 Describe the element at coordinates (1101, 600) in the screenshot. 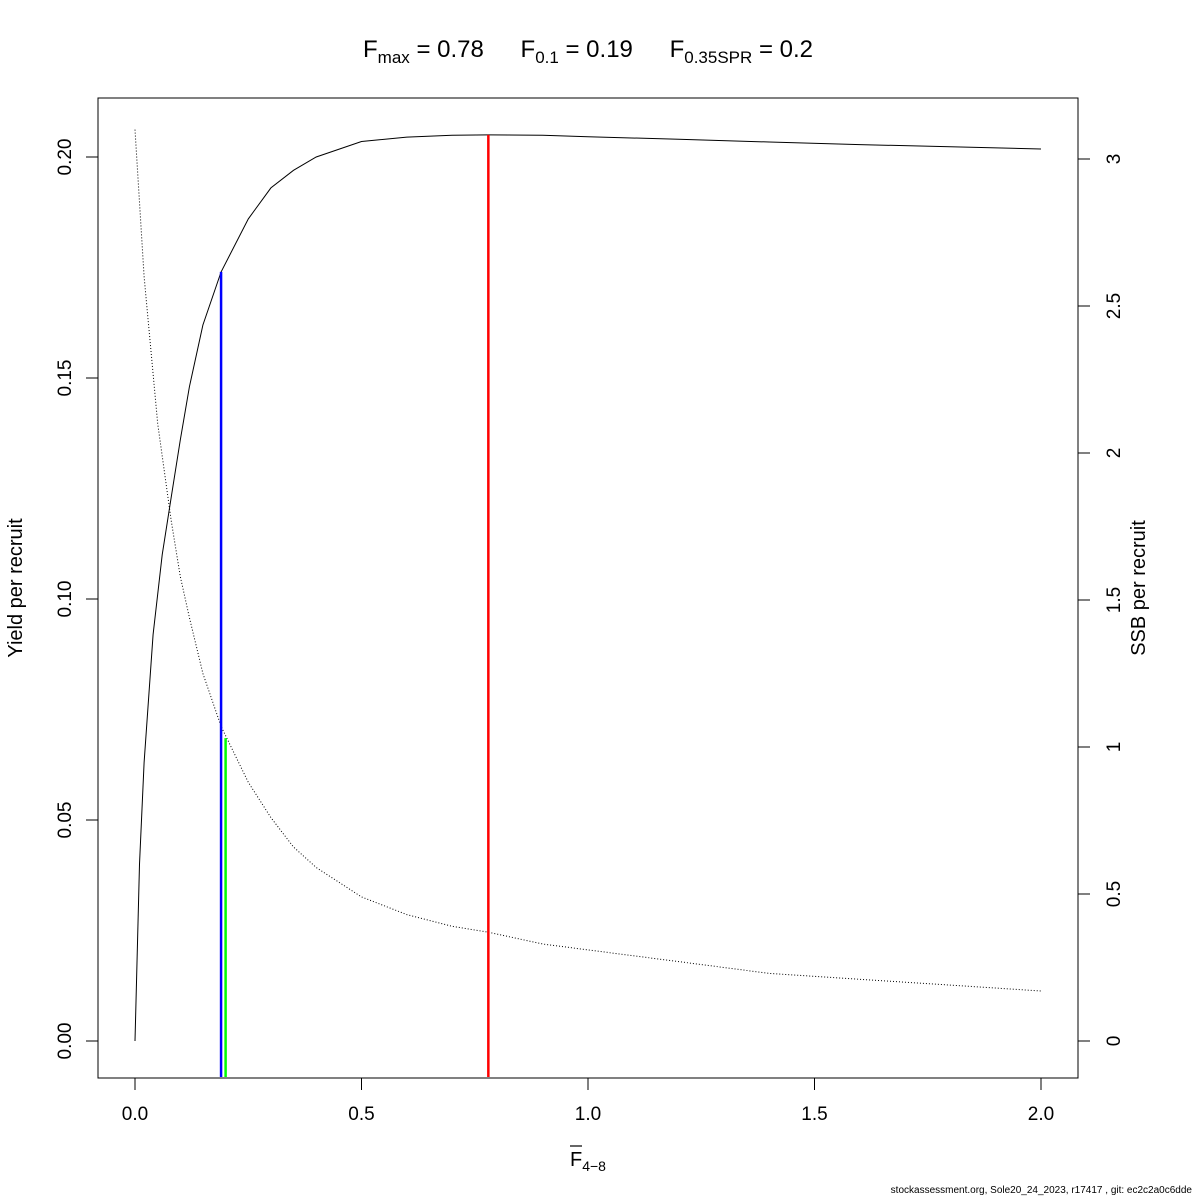

I see `y-axis-right: 0 0.5 1 1.5 2 2.5 3` at that location.